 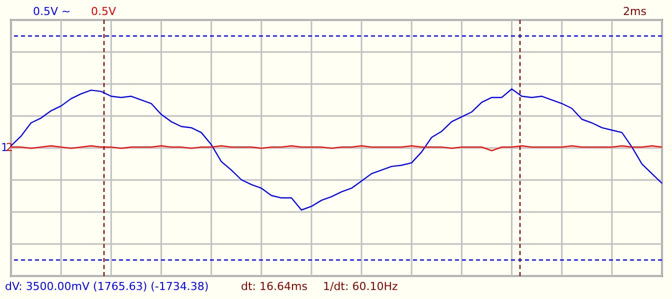 I want to click on text: 0.5V, so click(x=103, y=11).